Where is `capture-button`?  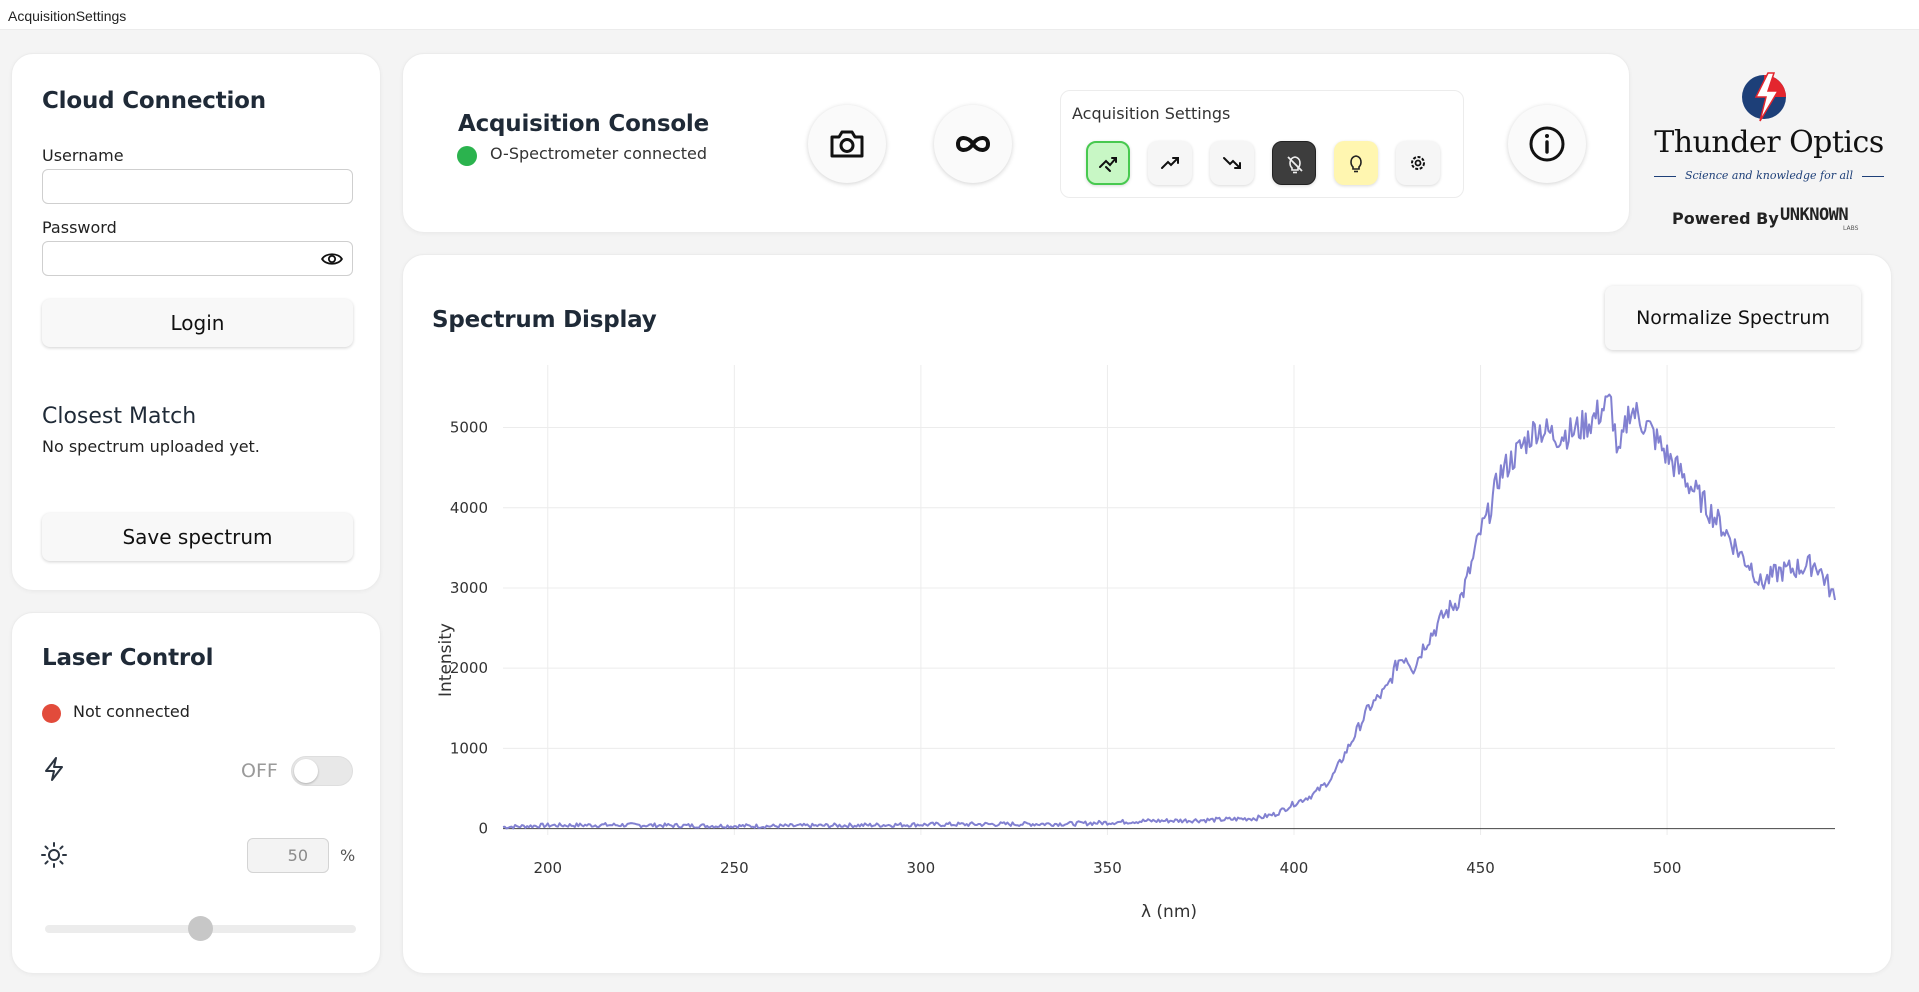
capture-button is located at coordinates (847, 144).